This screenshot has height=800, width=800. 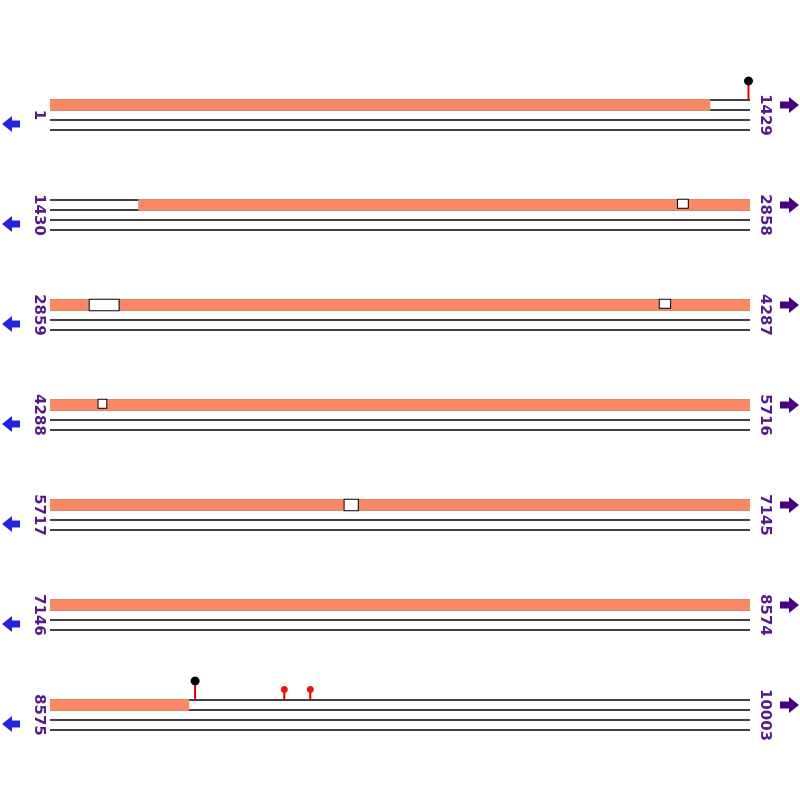 I want to click on row-end-coordinate: 7145, so click(x=766, y=515).